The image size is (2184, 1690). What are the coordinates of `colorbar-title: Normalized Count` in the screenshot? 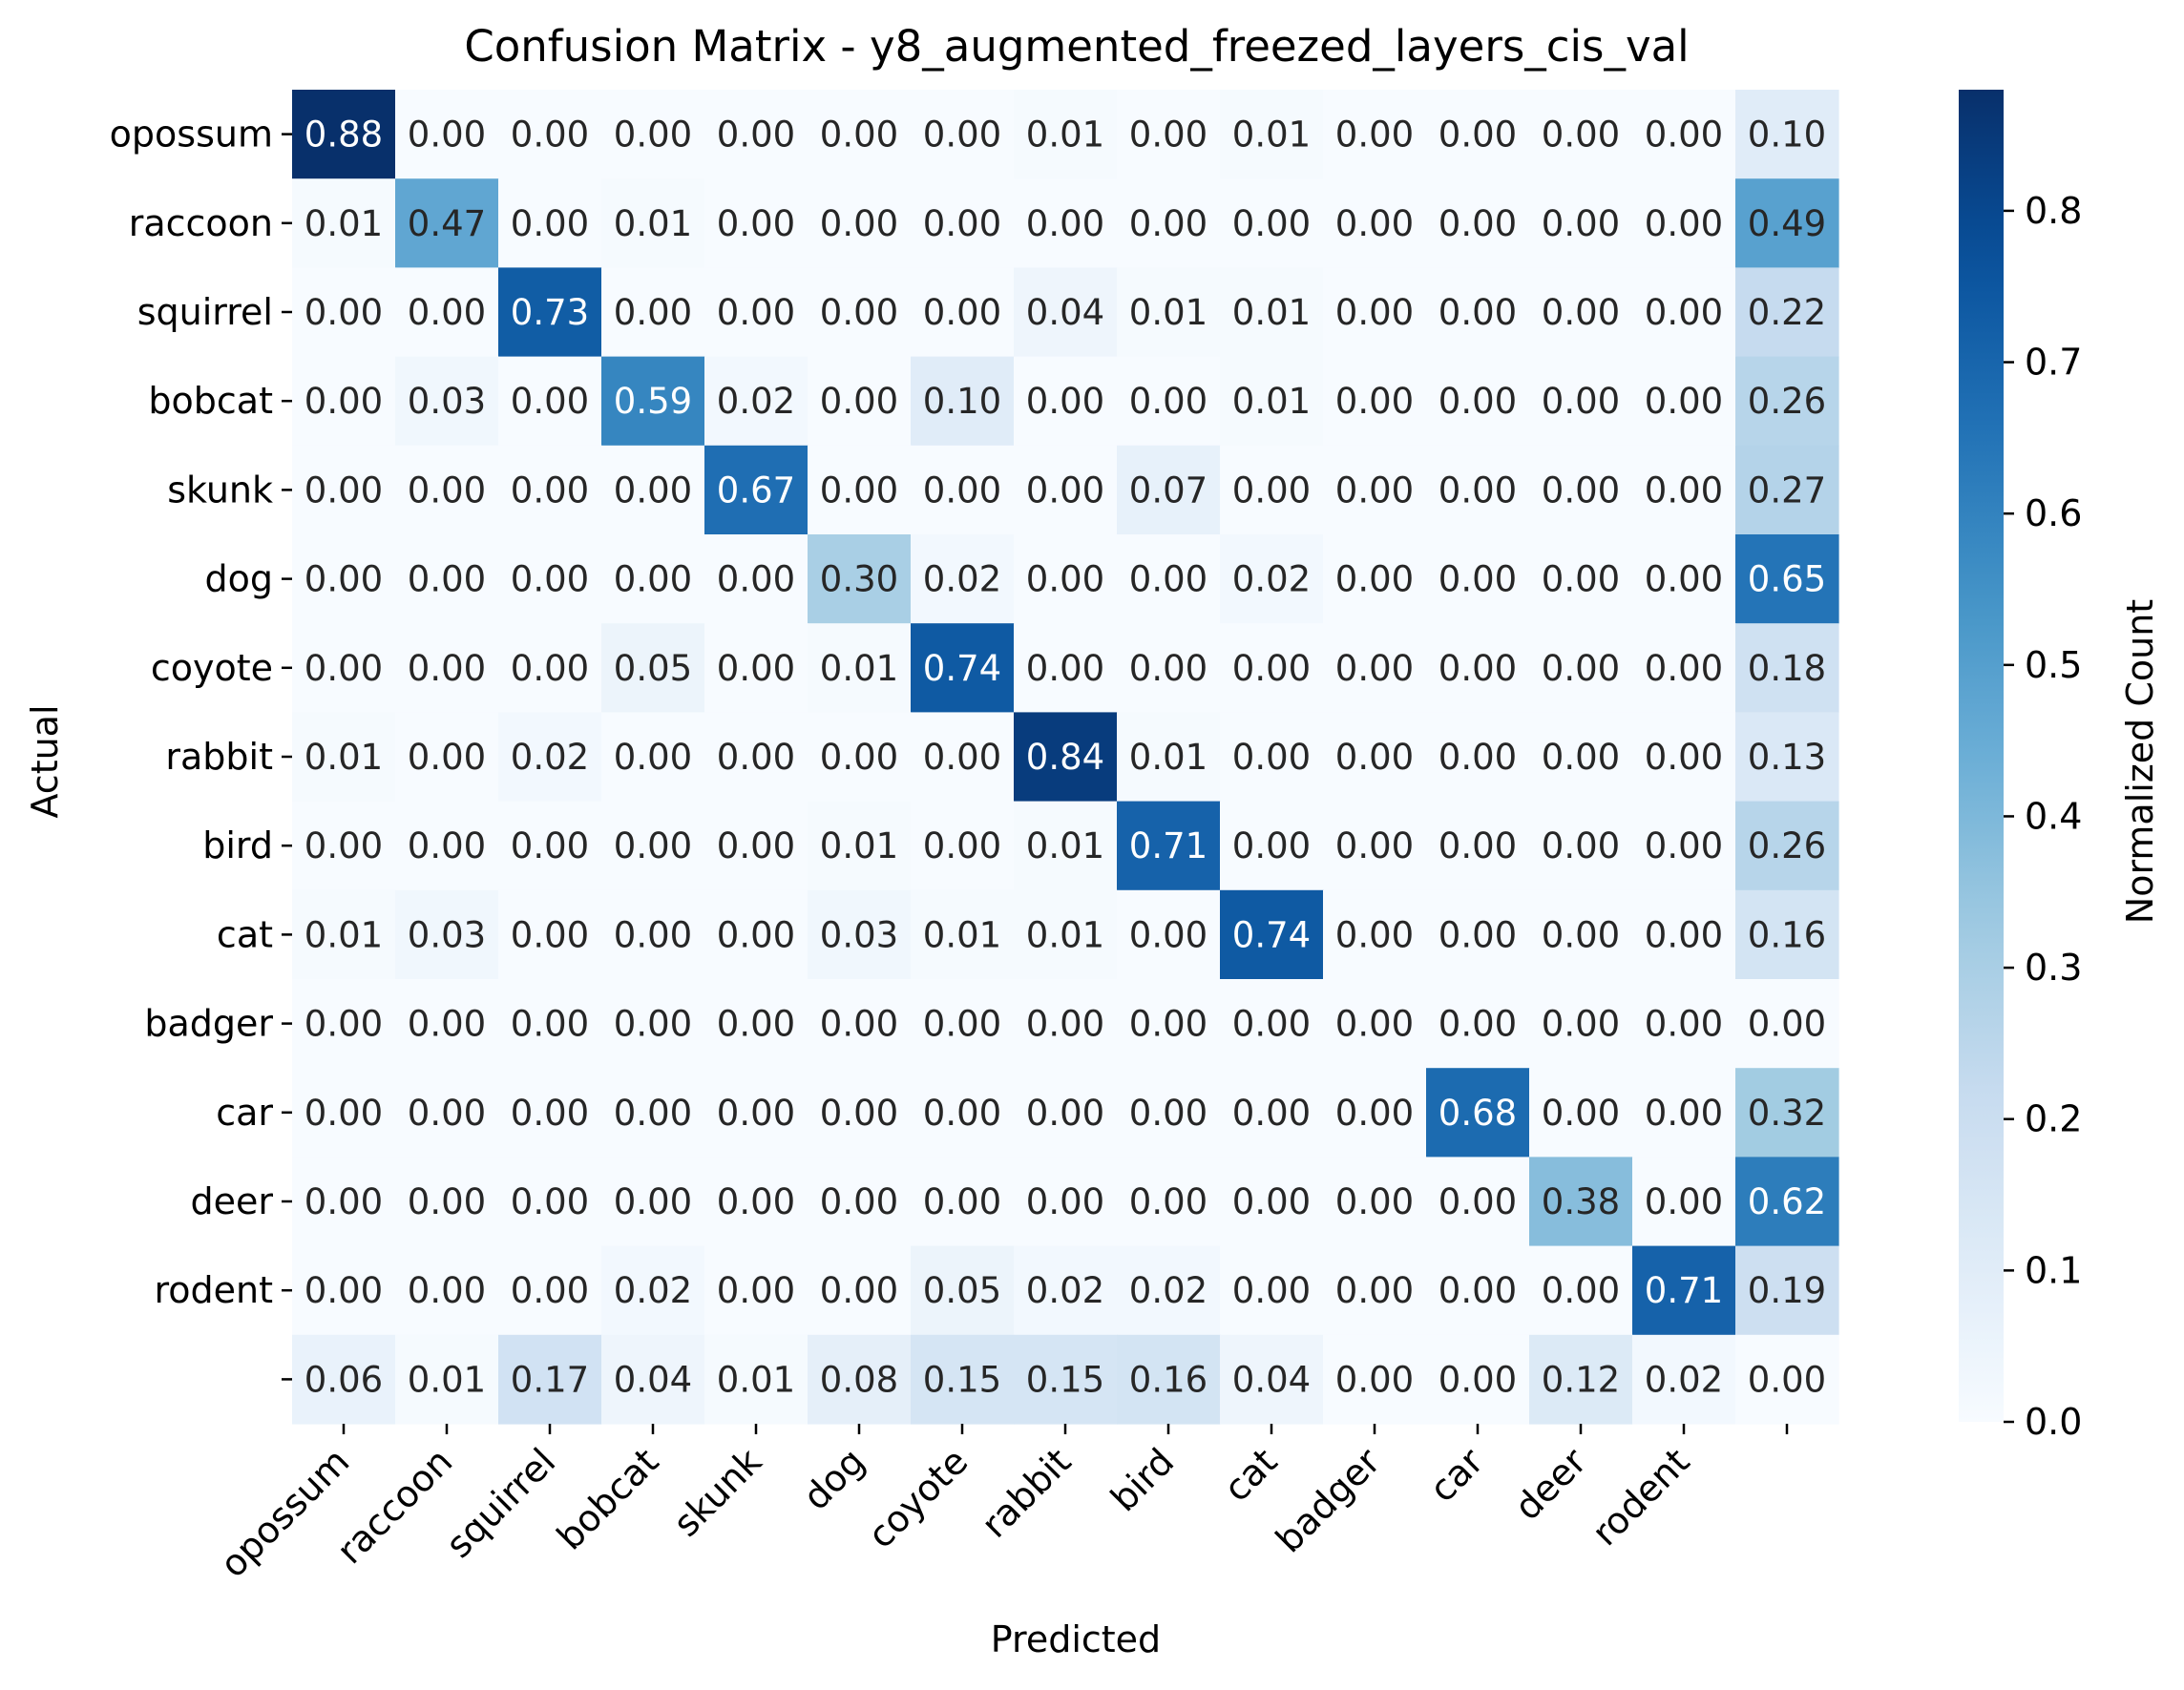 It's located at (2140, 761).